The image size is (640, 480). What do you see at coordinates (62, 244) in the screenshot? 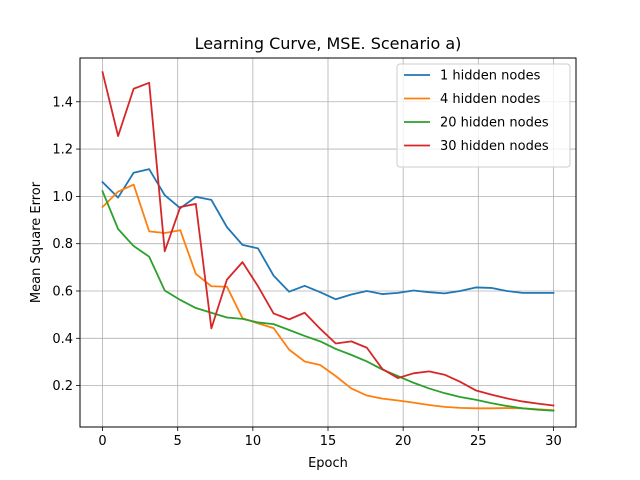
I see `y-tick-label: 0.8` at bounding box center [62, 244].